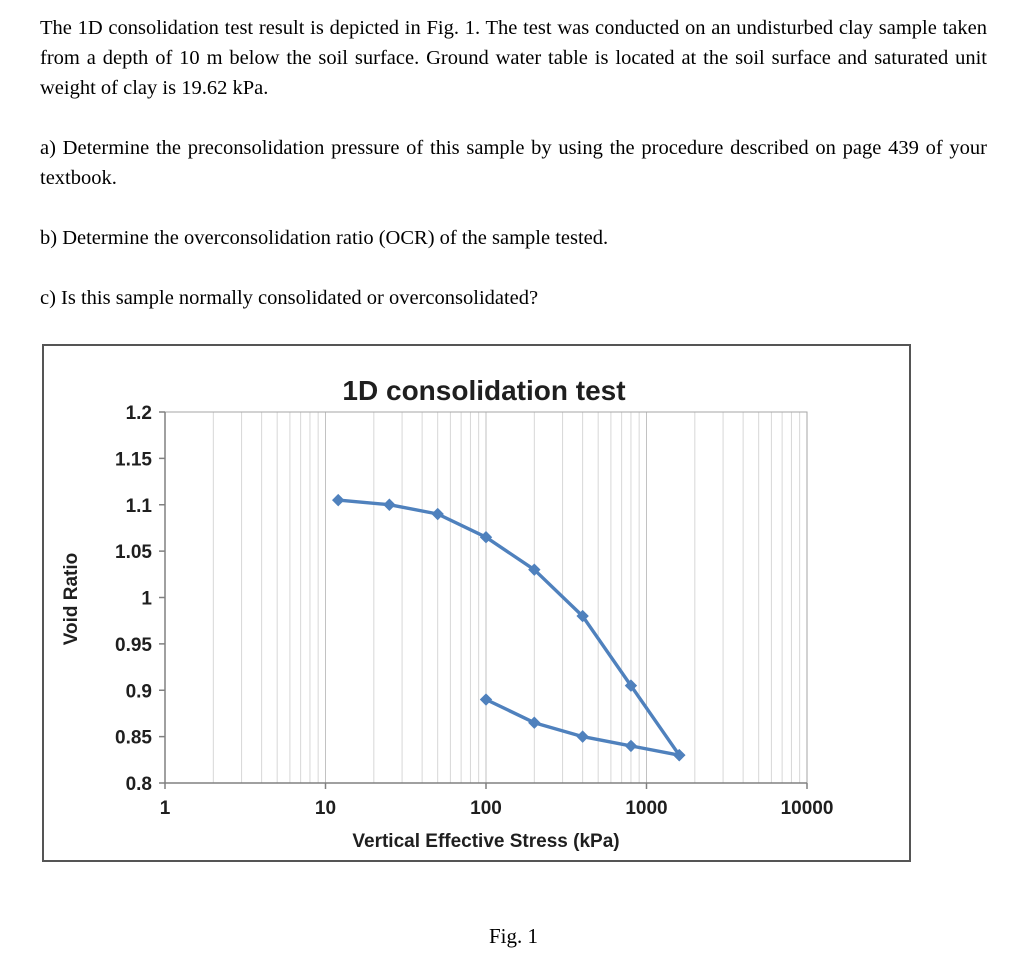 This screenshot has width=1024, height=957. Describe the element at coordinates (486, 808) in the screenshot. I see `x-tick-label: 100` at that location.